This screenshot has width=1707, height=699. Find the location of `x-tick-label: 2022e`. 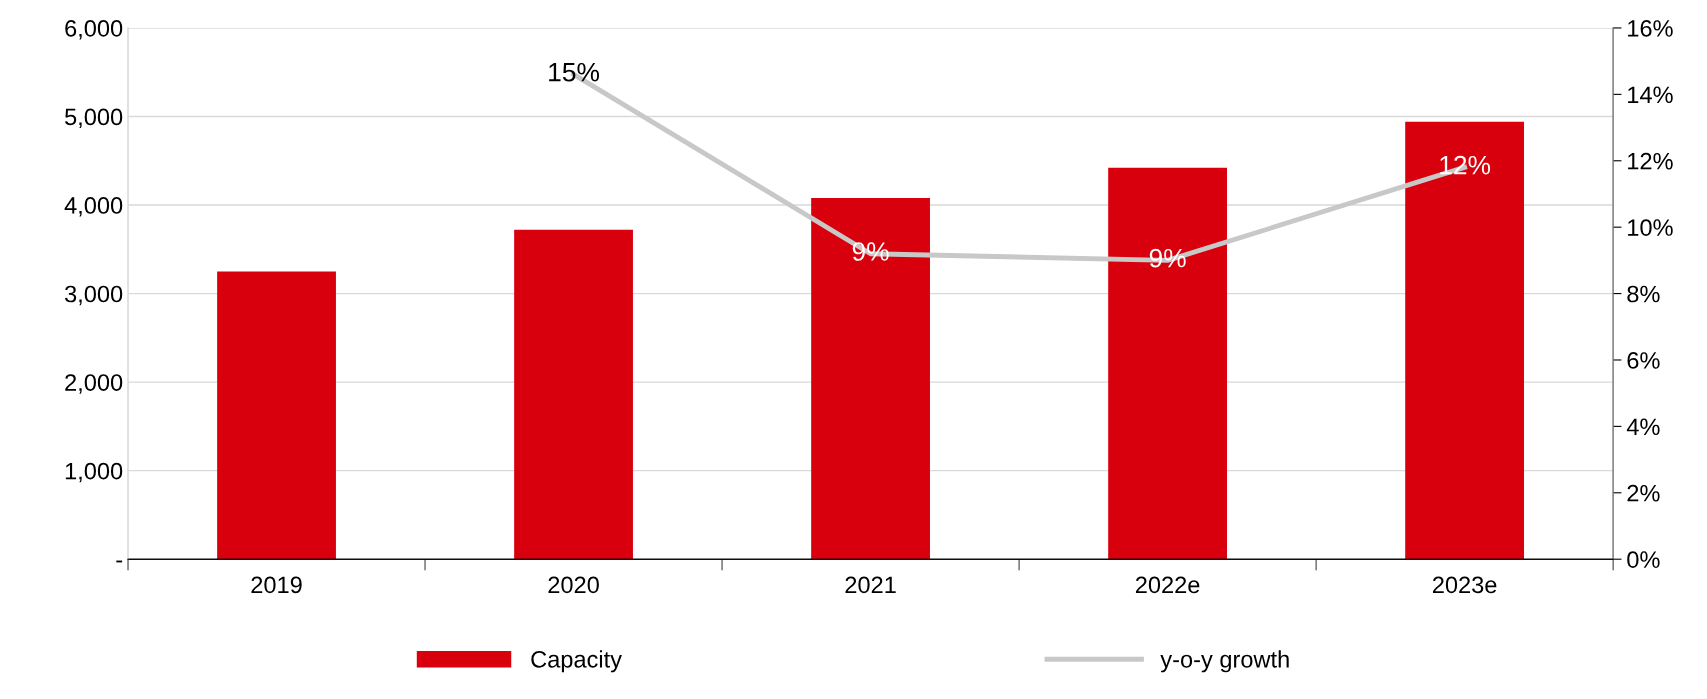

x-tick-label: 2022e is located at coordinates (1167, 585).